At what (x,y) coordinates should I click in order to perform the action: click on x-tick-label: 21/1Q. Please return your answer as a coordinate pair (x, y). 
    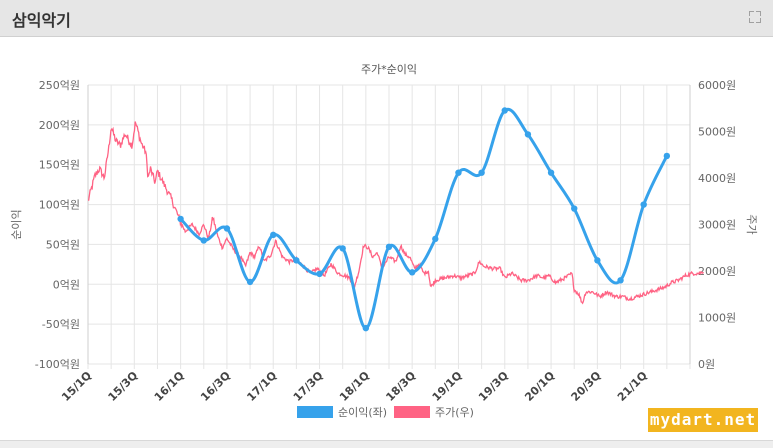
    Looking at the image, I should click on (632, 386).